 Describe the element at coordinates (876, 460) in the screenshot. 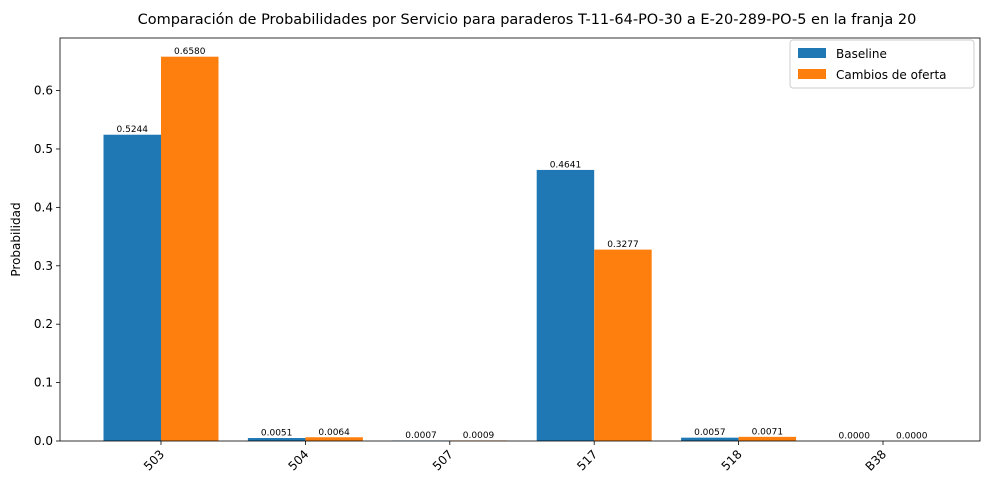

I see `x-tick-label-B38: B38` at that location.